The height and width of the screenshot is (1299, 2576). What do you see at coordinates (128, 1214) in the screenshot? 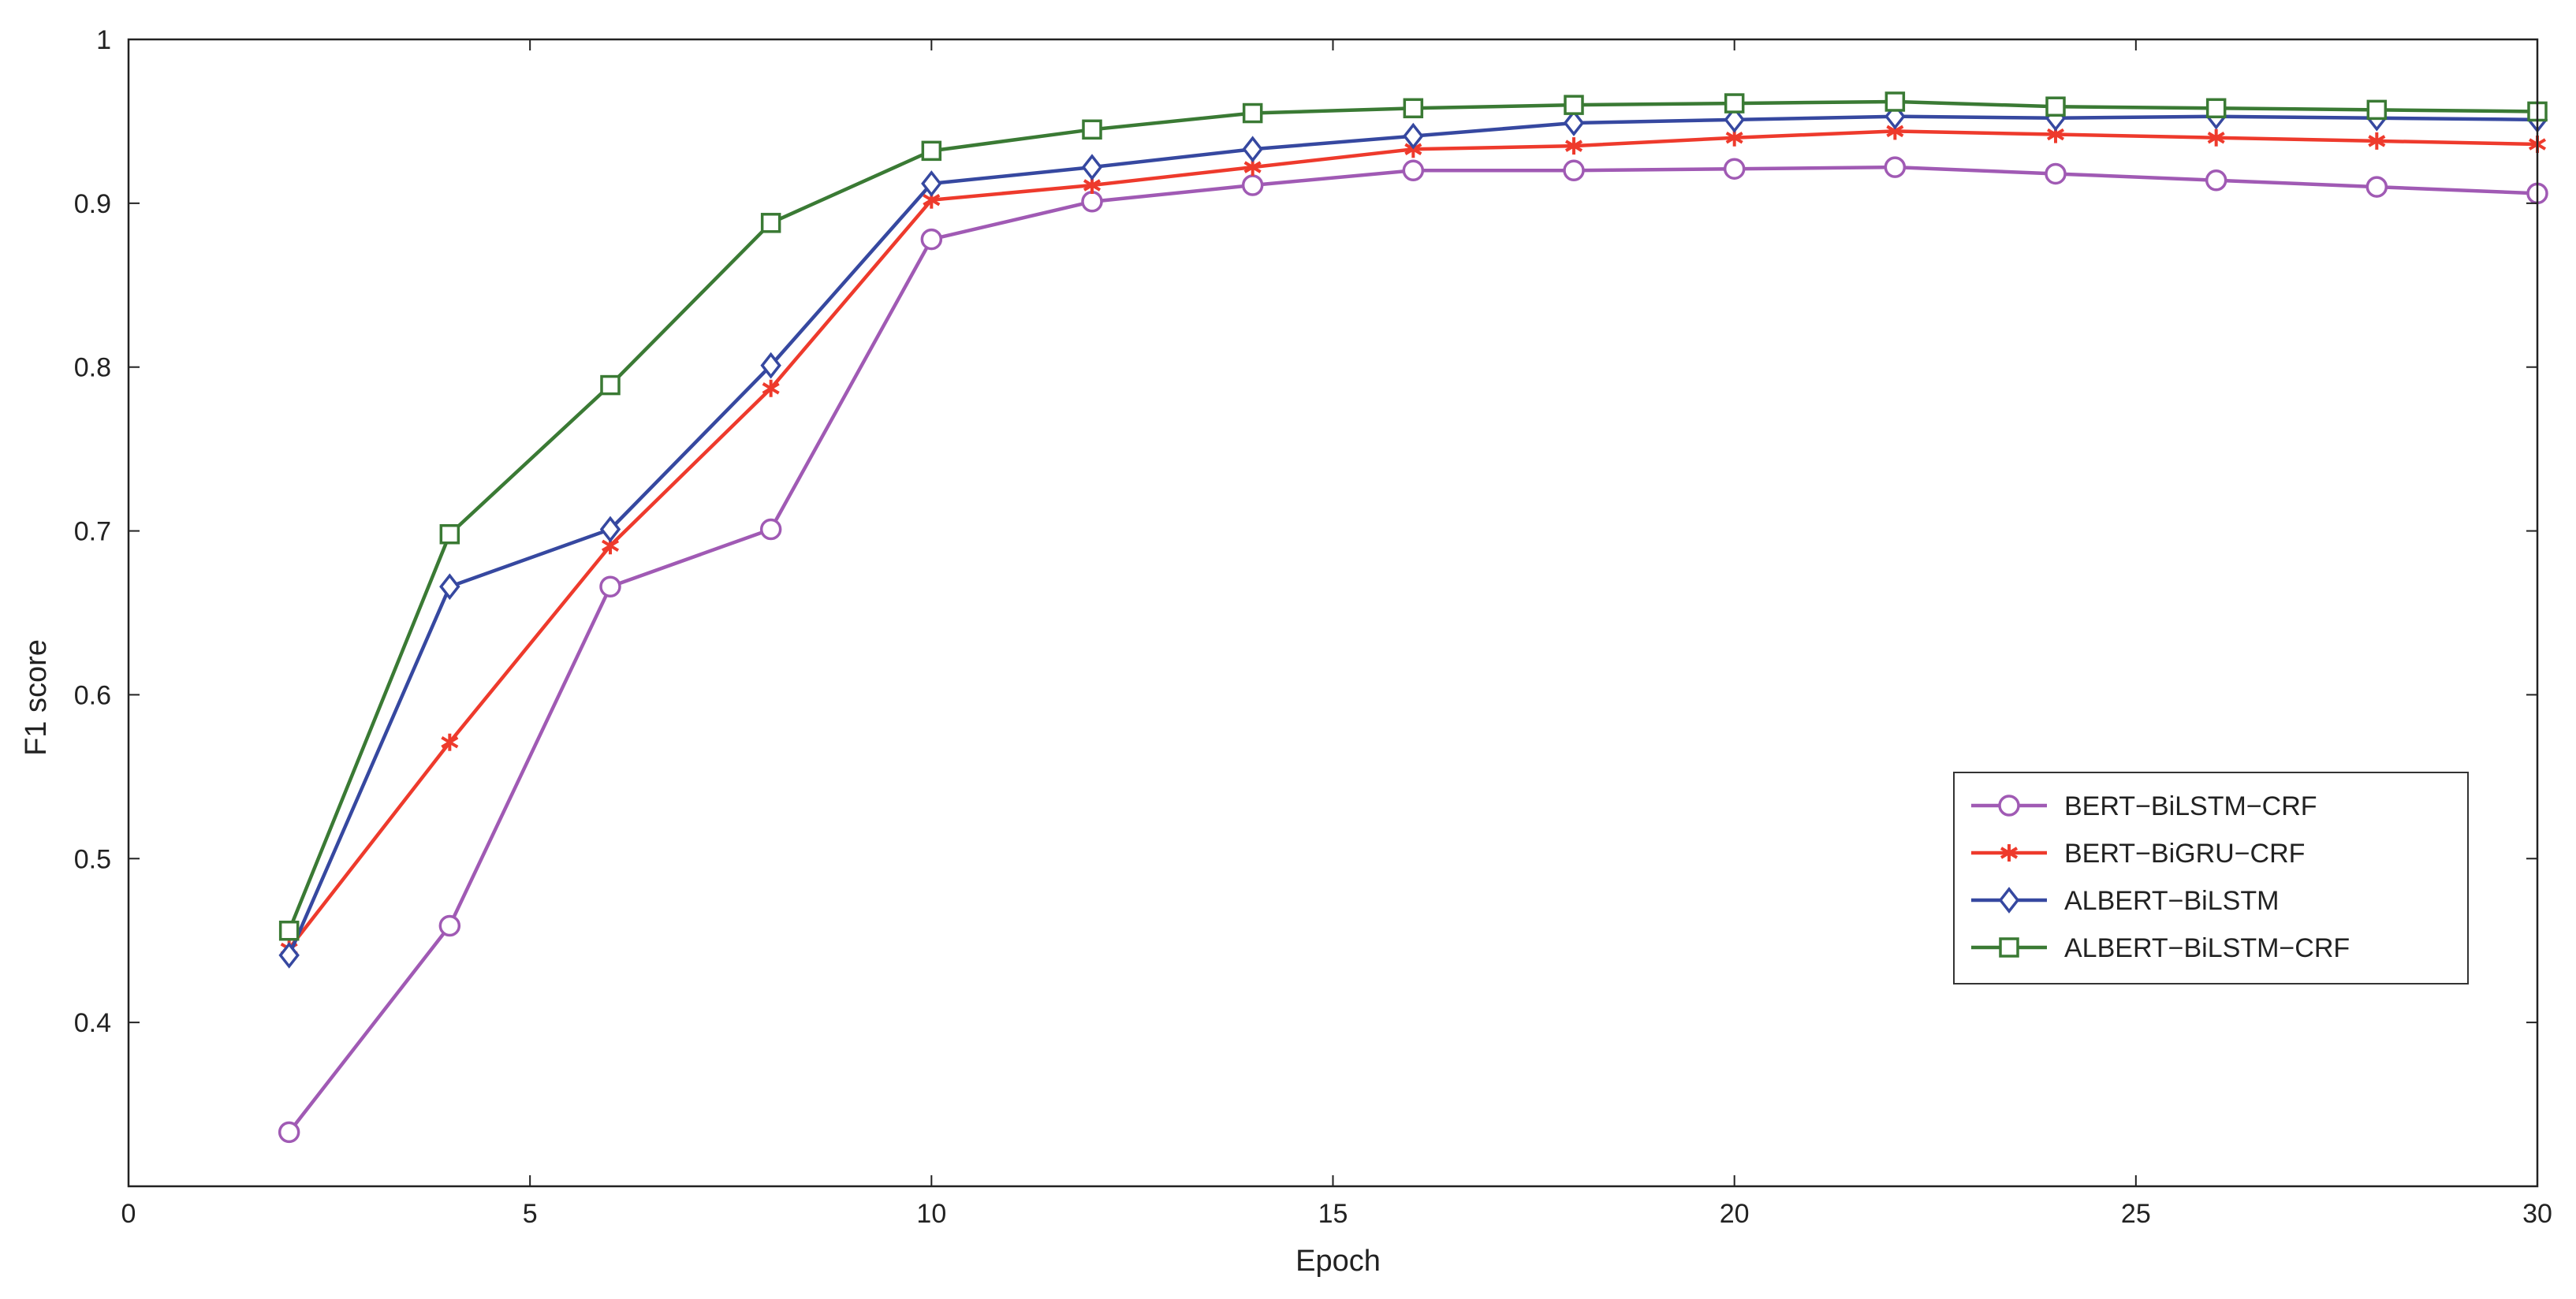
I see `x-tick-label: 0` at bounding box center [128, 1214].